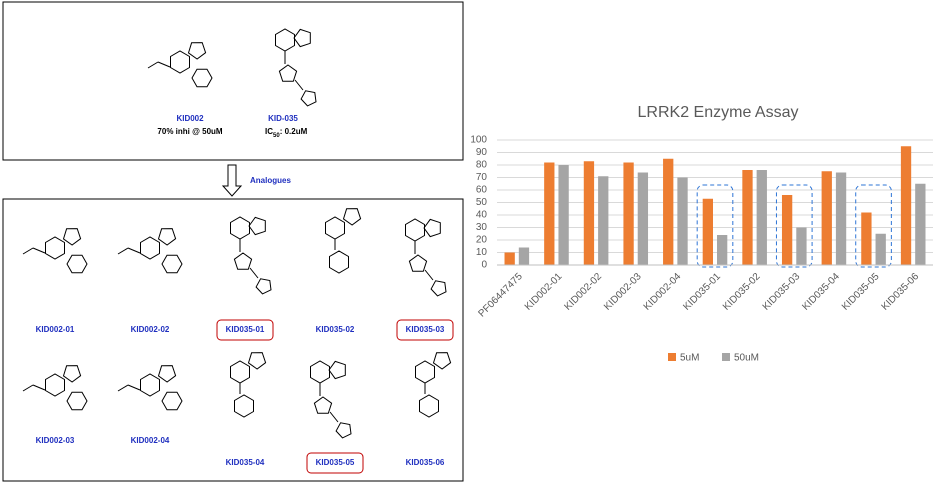 This screenshot has height=485, width=947. I want to click on compound-label: KID035-01, so click(245, 329).